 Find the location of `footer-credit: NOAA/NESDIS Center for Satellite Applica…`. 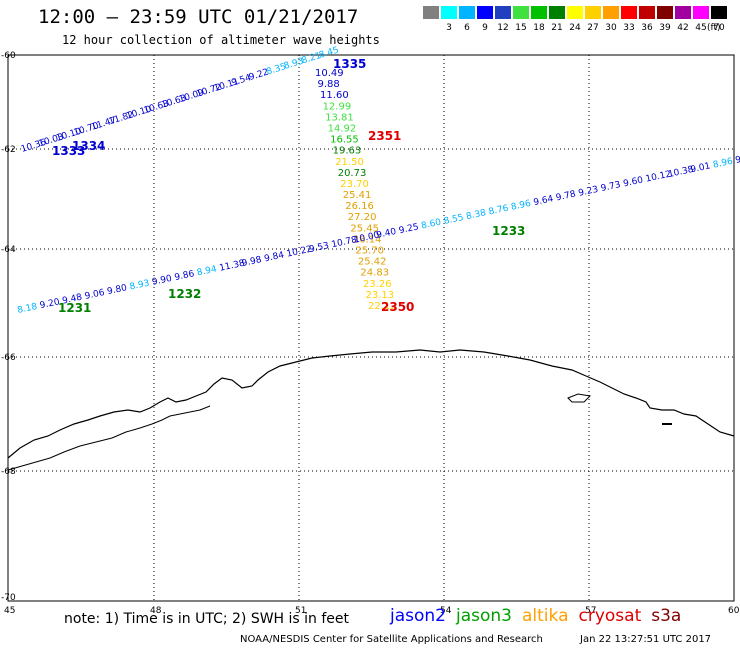

footer-credit: NOAA/NESDIS Center for Satellite Applica… is located at coordinates (391, 639).